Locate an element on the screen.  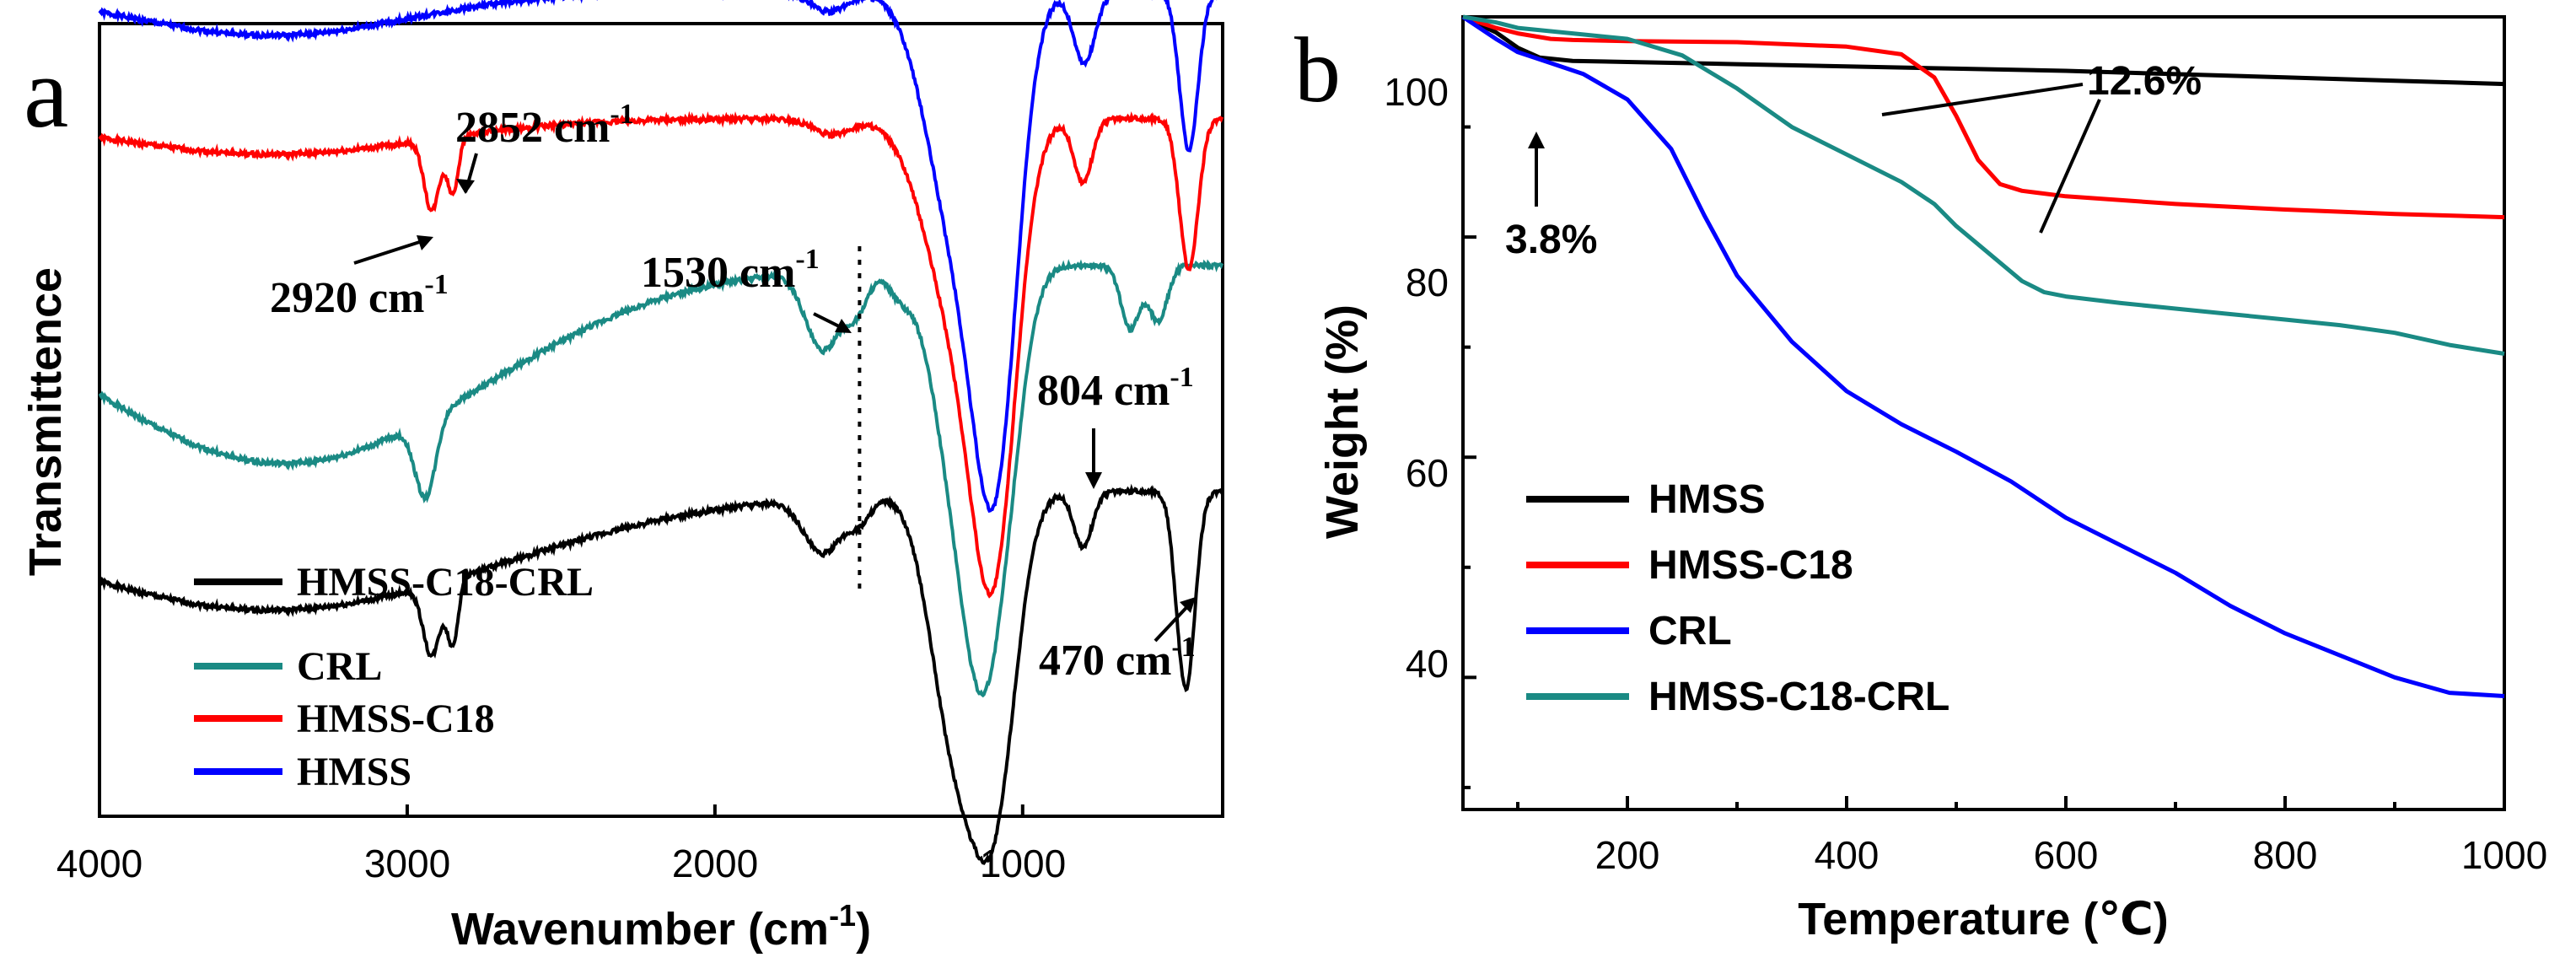
annotation-470: 470 cm-1 is located at coordinates (1117, 641).